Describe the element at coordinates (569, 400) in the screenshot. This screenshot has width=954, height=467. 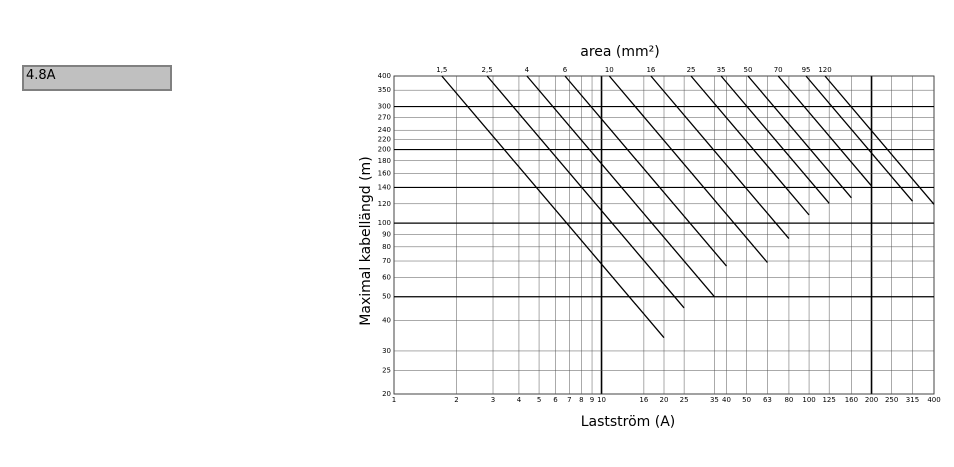
I see `x-tick-label: 7` at that location.